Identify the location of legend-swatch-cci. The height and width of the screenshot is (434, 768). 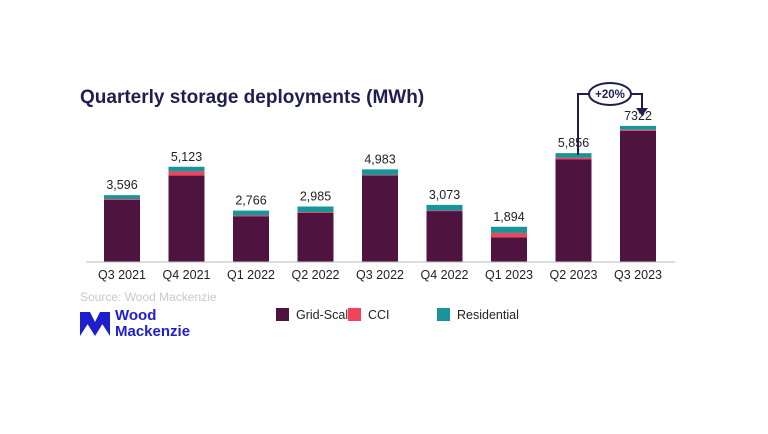
(354, 314).